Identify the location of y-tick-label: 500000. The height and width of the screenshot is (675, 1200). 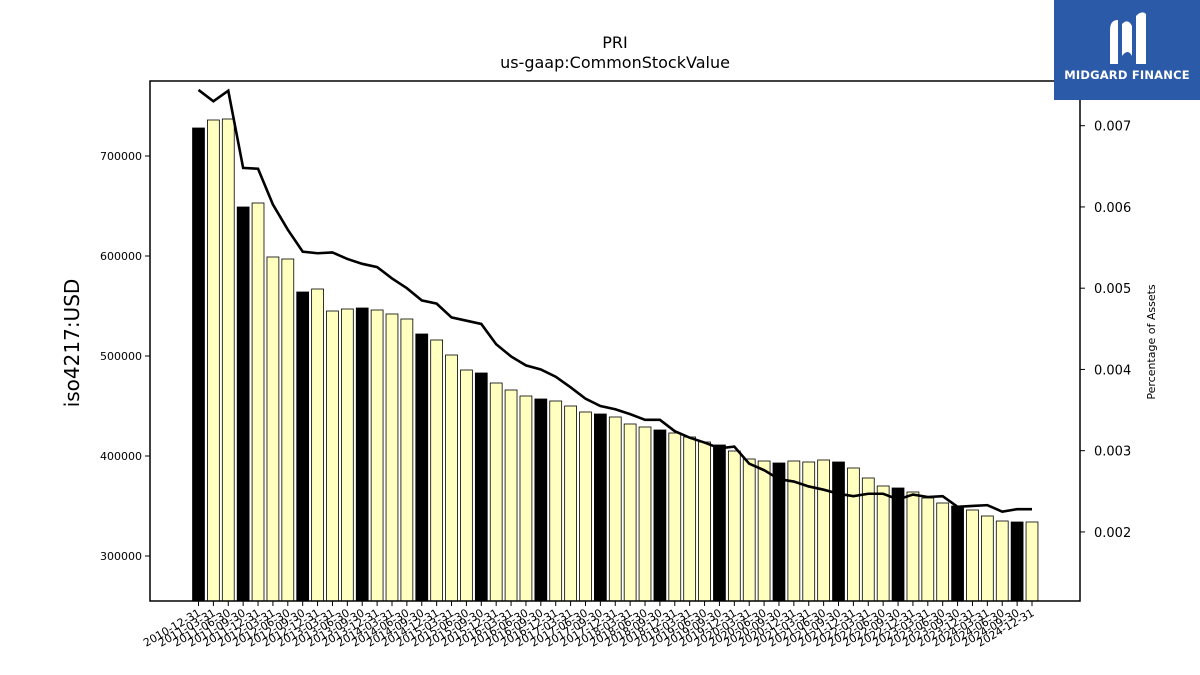
(121, 356).